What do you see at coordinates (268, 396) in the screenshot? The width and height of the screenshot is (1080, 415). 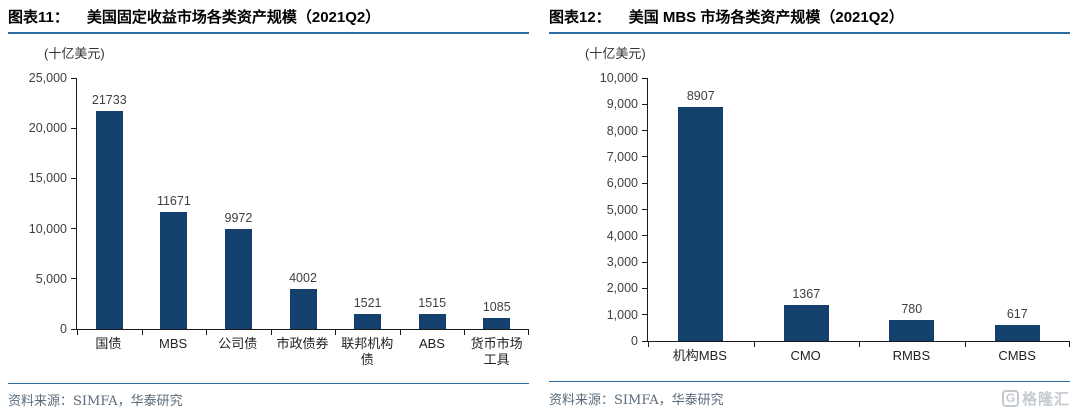 I see `figure-11-footer: 资料来源：SIMFA，华泰研究` at bounding box center [268, 396].